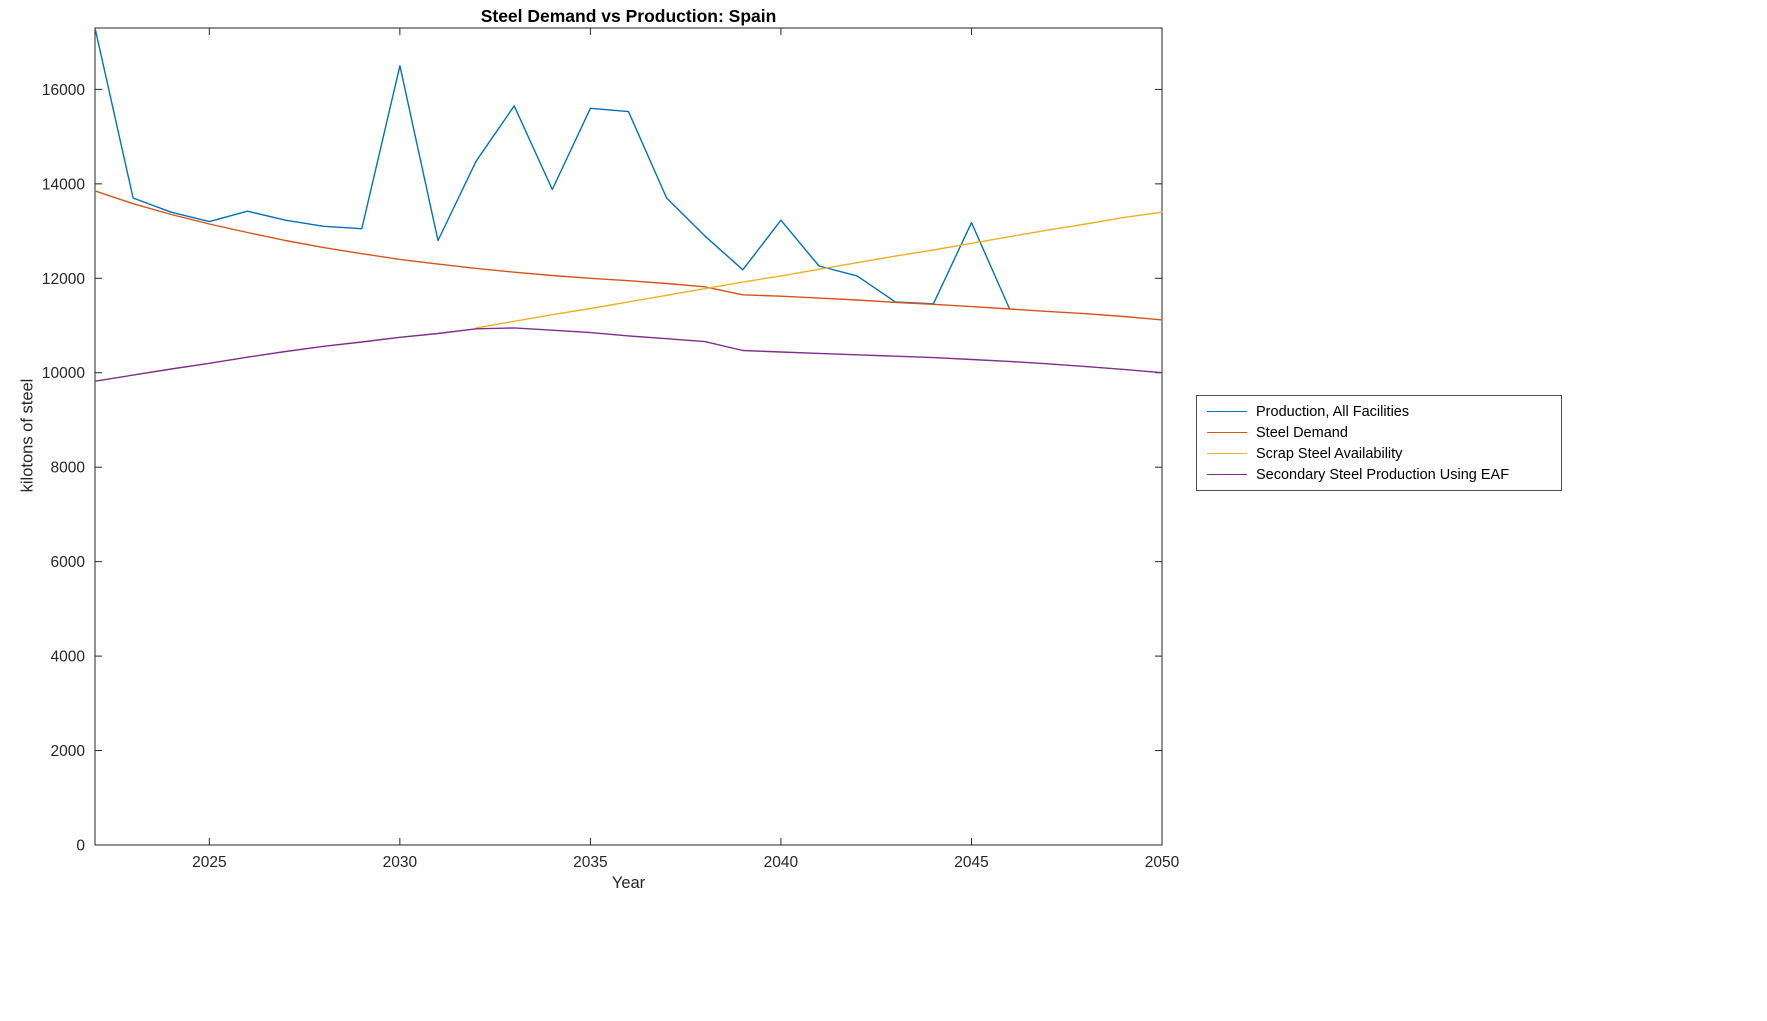 The width and height of the screenshot is (1767, 1021). Describe the element at coordinates (63, 90) in the screenshot. I see `y-tick-label: 16000` at that location.